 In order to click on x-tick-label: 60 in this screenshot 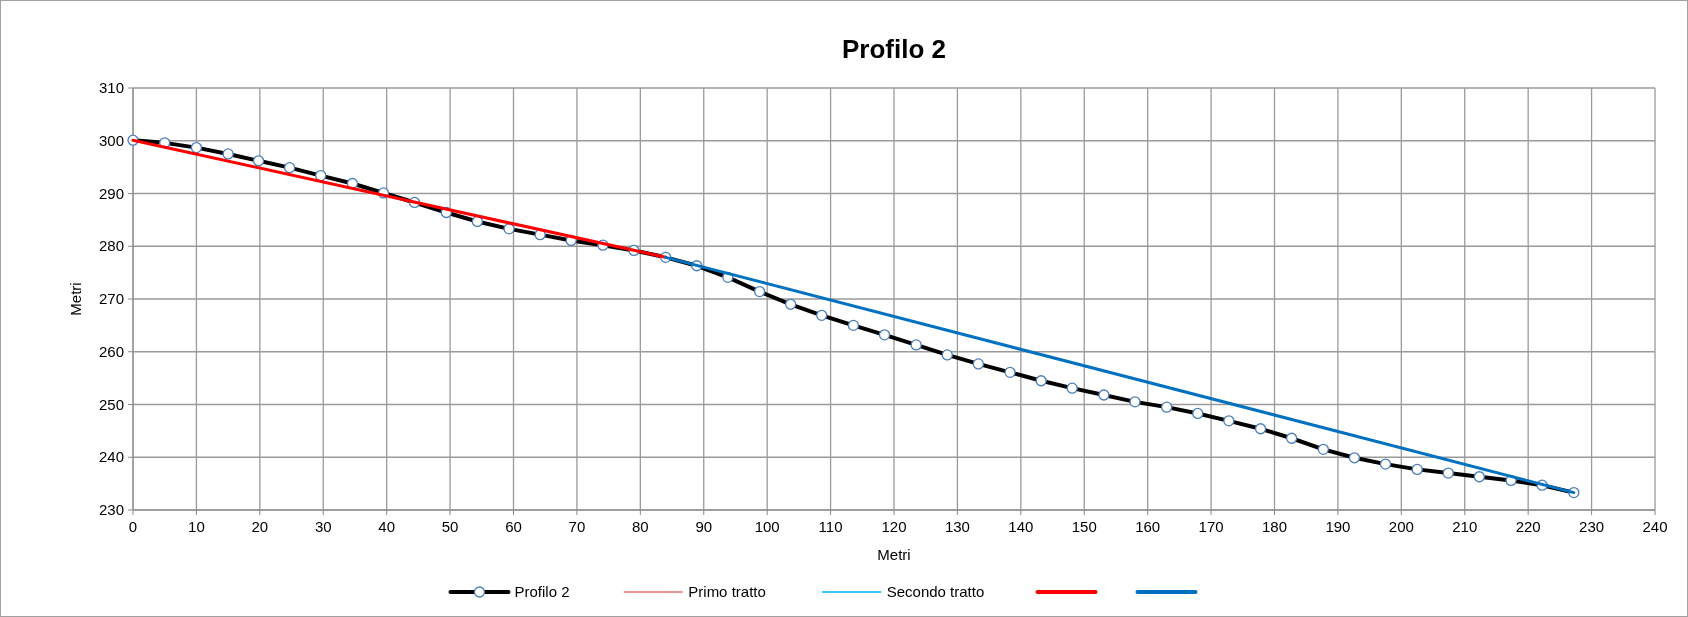, I will do `click(513, 526)`.